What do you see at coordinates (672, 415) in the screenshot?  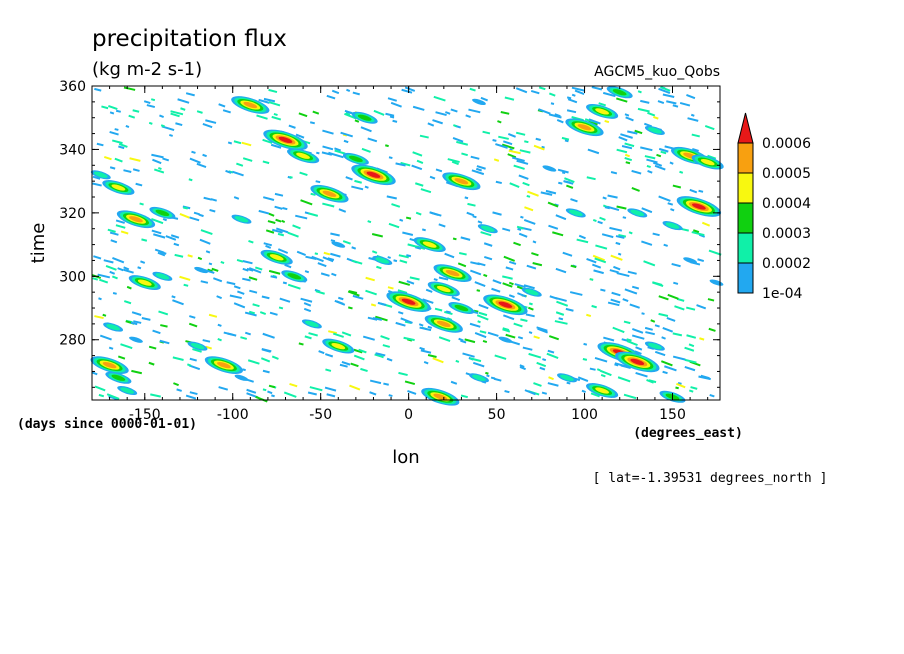 I see `x-tick-label: 150` at bounding box center [672, 415].